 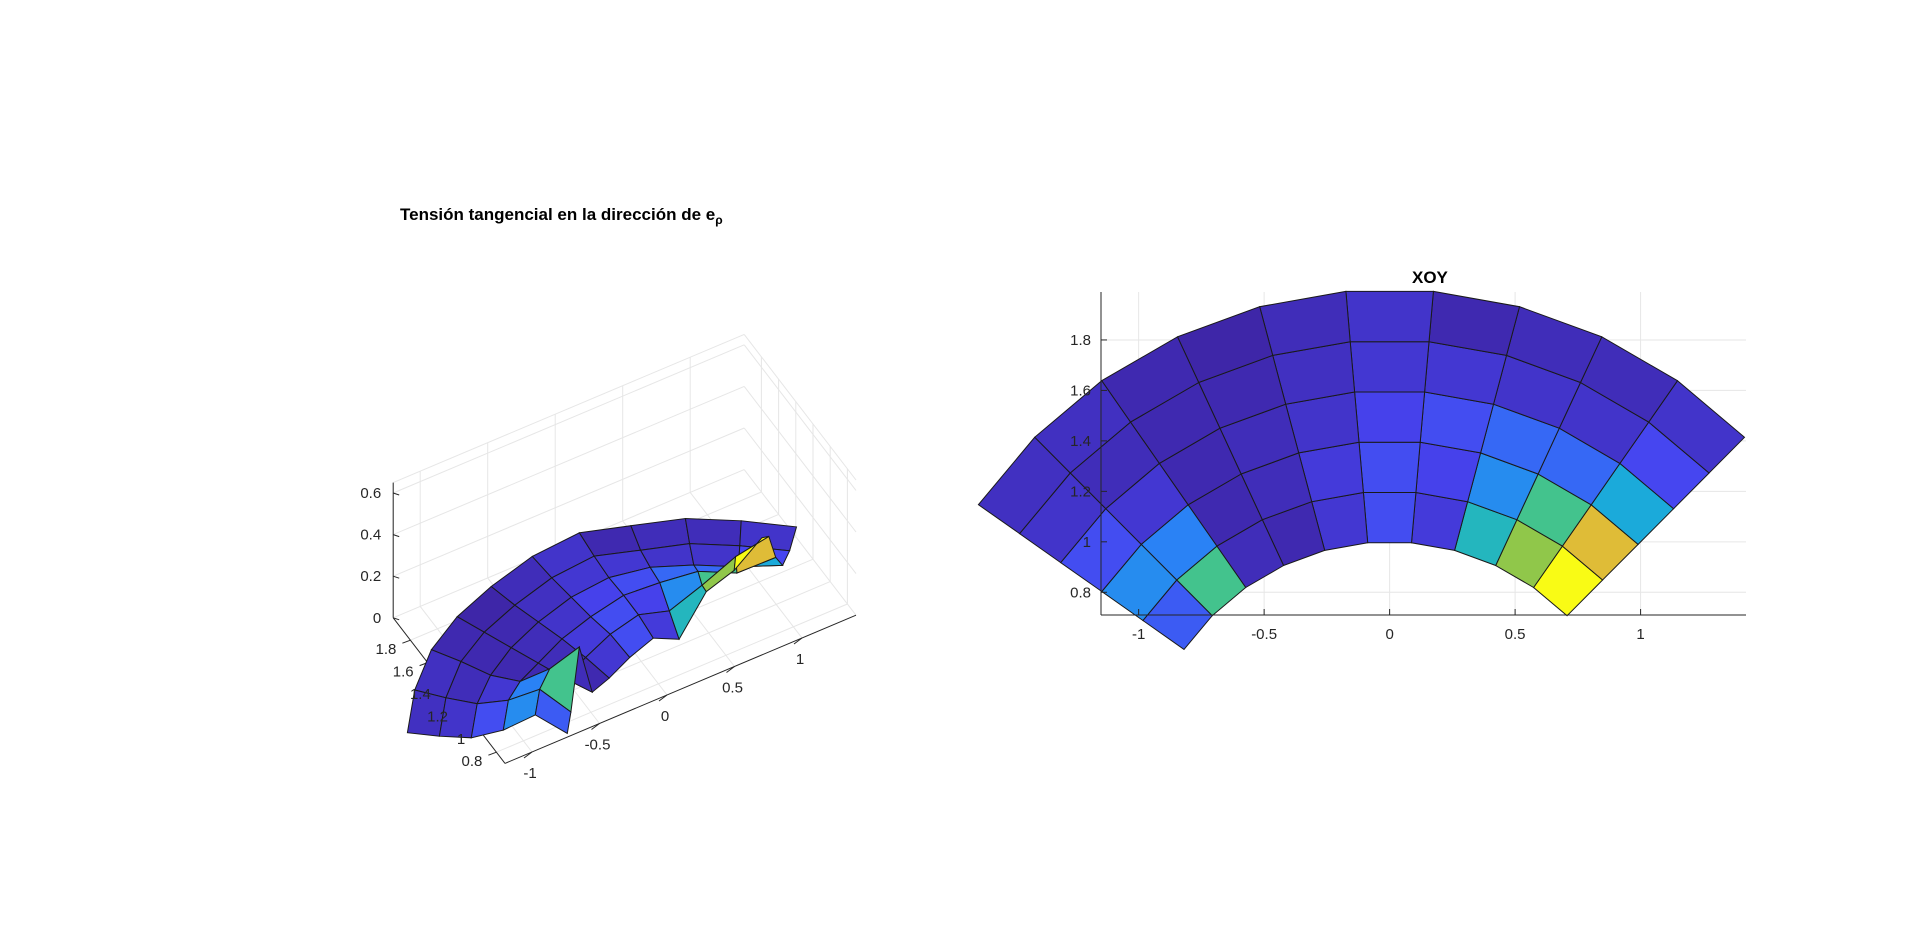 What do you see at coordinates (1080, 340) in the screenshot?
I see `xoy-y-tick-label: 1.8` at bounding box center [1080, 340].